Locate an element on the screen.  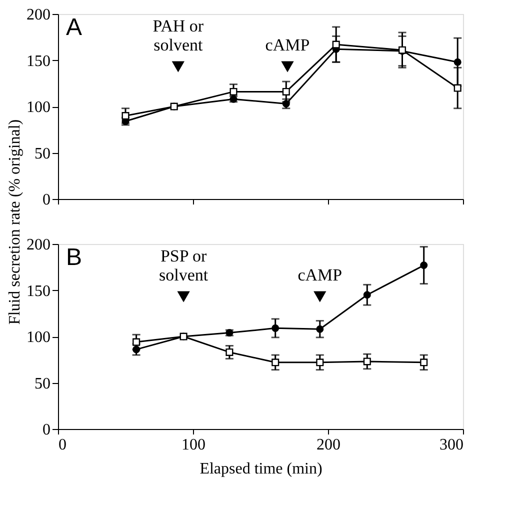
x-tick-label: 100 is located at coordinates (194, 445).